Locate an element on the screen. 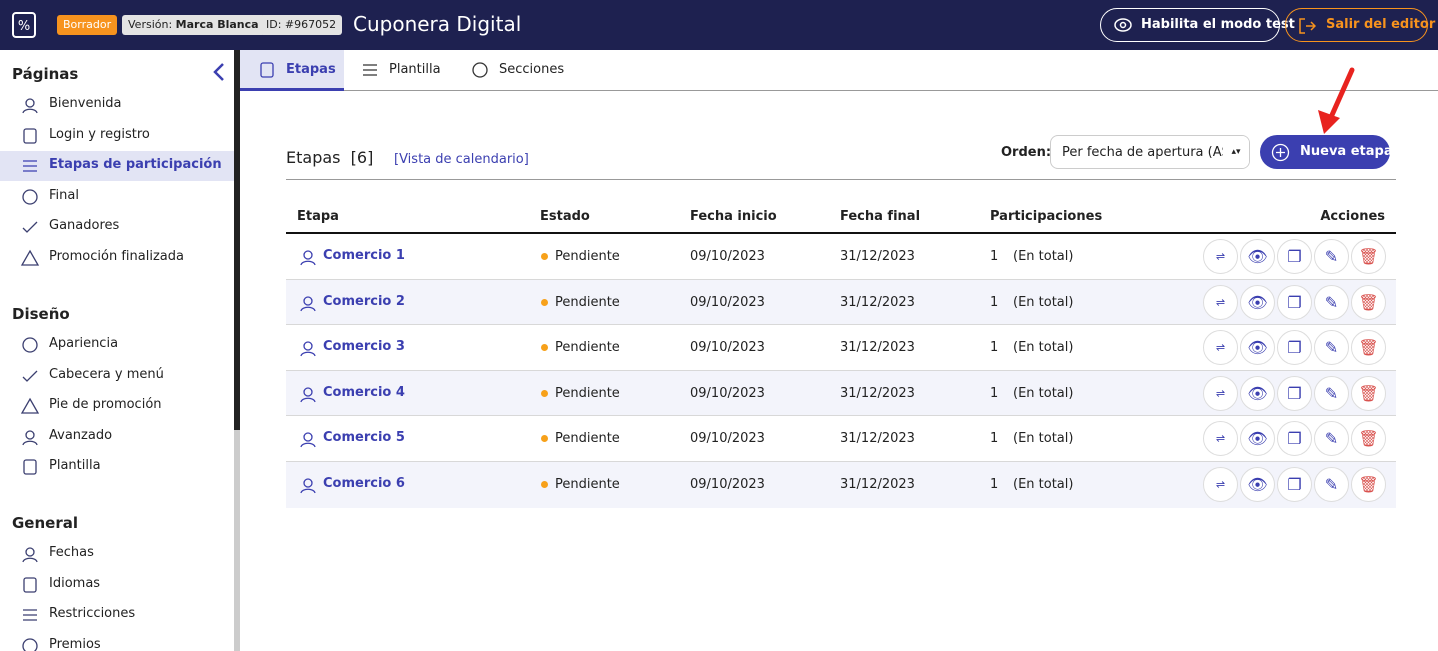  stage-name: Comercio 1 is located at coordinates (364, 255).